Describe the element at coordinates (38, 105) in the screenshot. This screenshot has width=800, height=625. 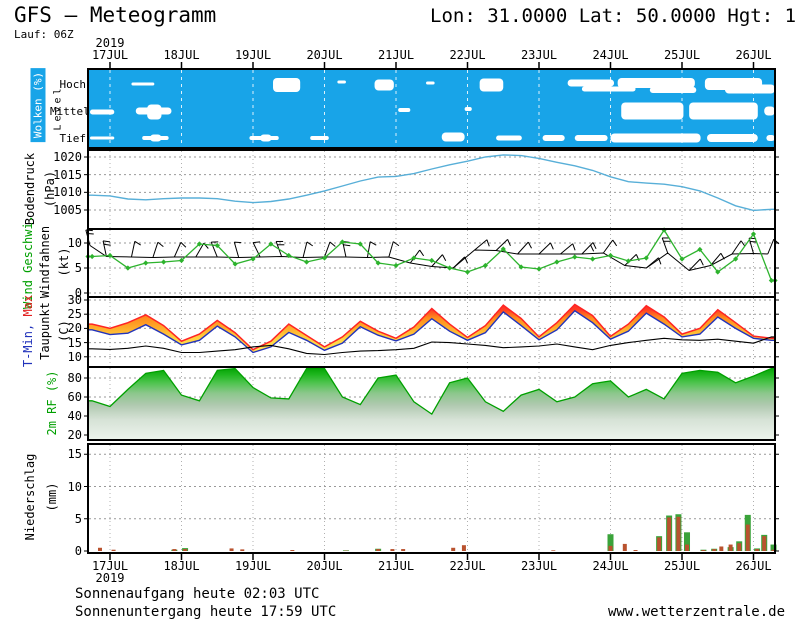
I see `clouds-panel-label: Wolken (%)` at that location.